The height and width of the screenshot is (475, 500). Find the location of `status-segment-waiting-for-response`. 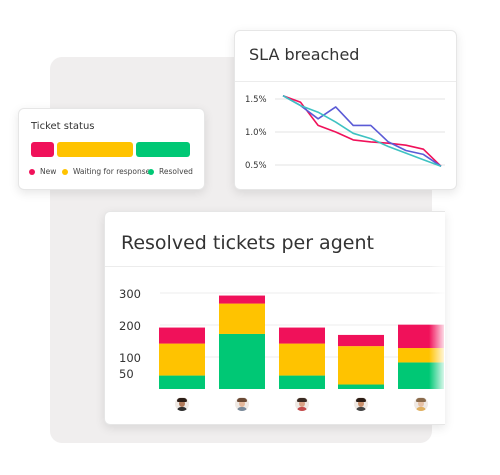

status-segment-waiting-for-response is located at coordinates (95, 149).